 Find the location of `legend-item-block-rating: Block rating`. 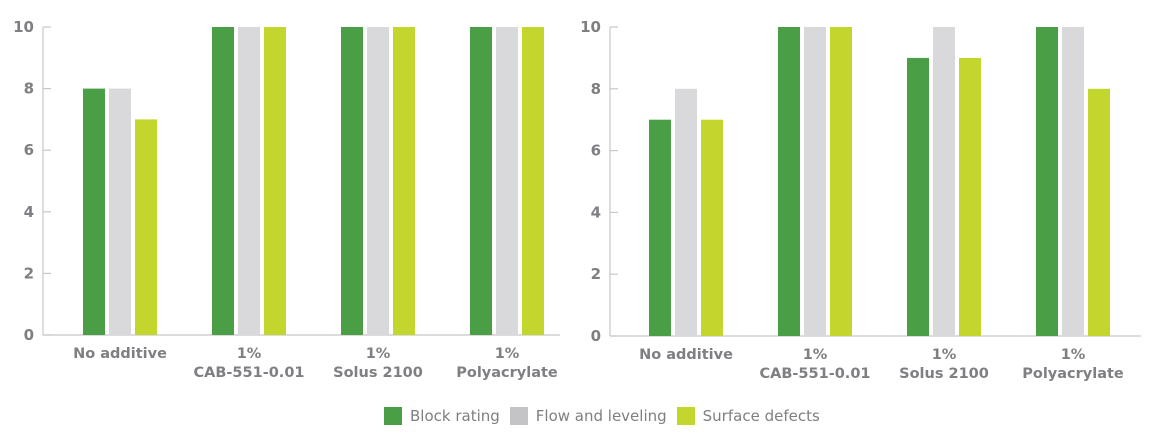

legend-item-block-rating: Block rating is located at coordinates (442, 416).